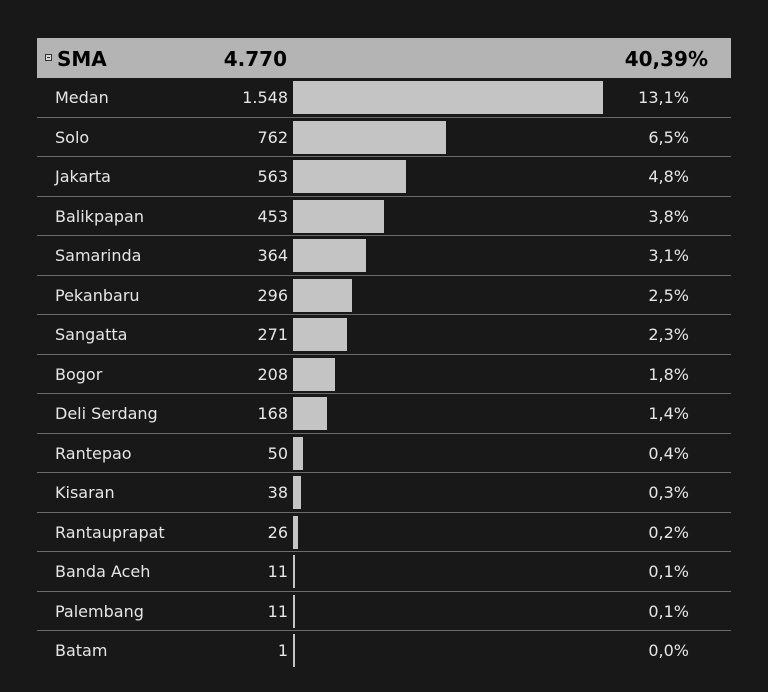 Image resolution: width=768 pixels, height=692 pixels. I want to click on row-count-label: 563, so click(272, 176).